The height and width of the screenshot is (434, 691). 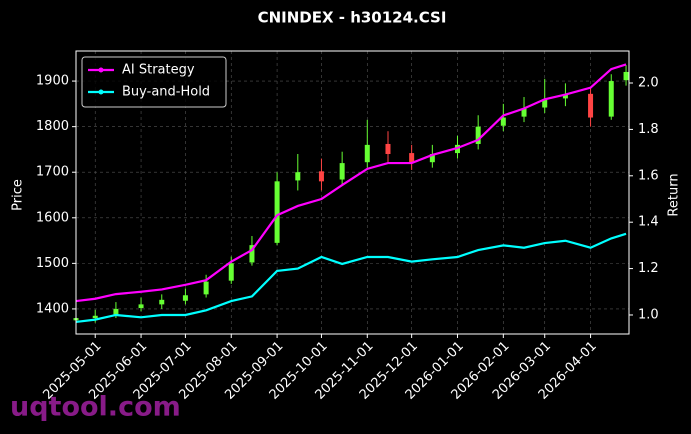 What do you see at coordinates (648, 175) in the screenshot?
I see `y2-tick-label: 1.6` at bounding box center [648, 175].